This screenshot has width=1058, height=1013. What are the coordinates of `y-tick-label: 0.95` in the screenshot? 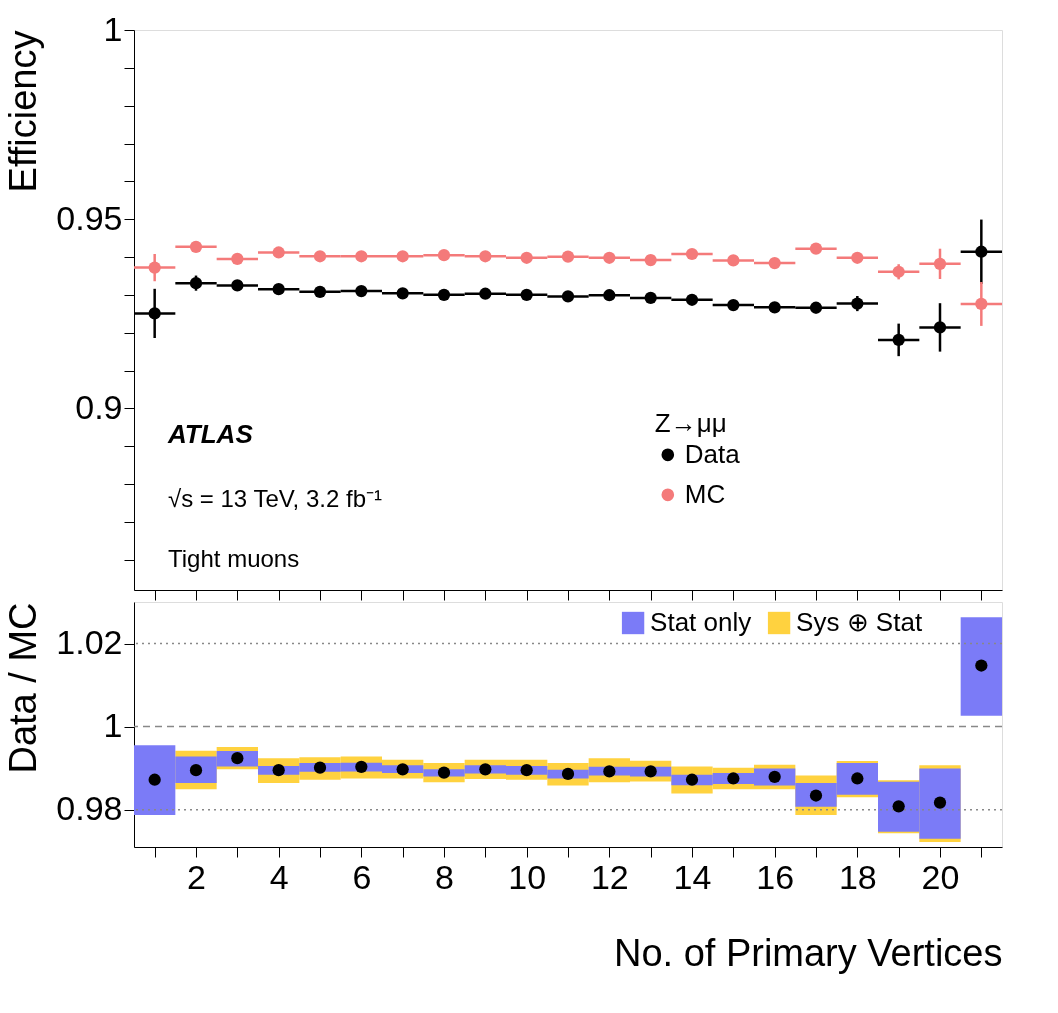 It's located at (89, 217).